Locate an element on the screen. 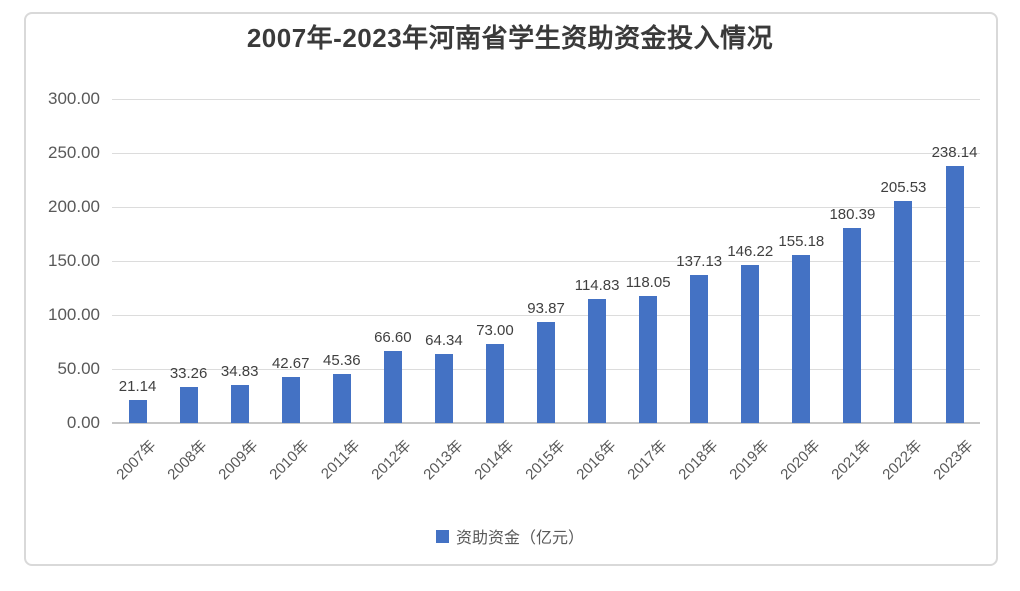 Image resolution: width=1020 pixels, height=591 pixels. y-tick-label: 50.00 is located at coordinates (78, 368).